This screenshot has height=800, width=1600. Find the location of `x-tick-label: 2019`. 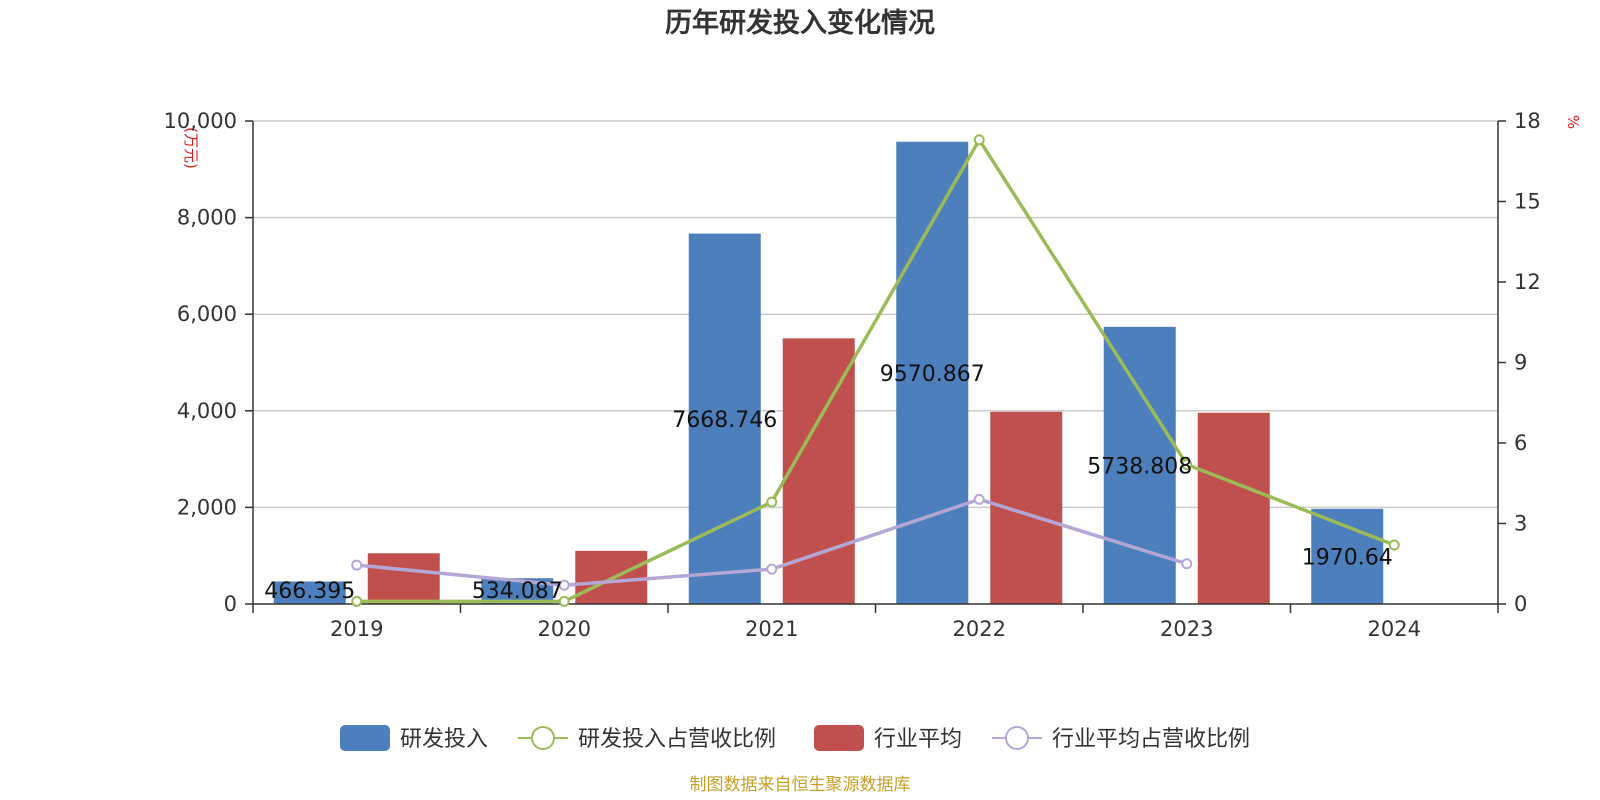

x-tick-label: 2019 is located at coordinates (356, 629).